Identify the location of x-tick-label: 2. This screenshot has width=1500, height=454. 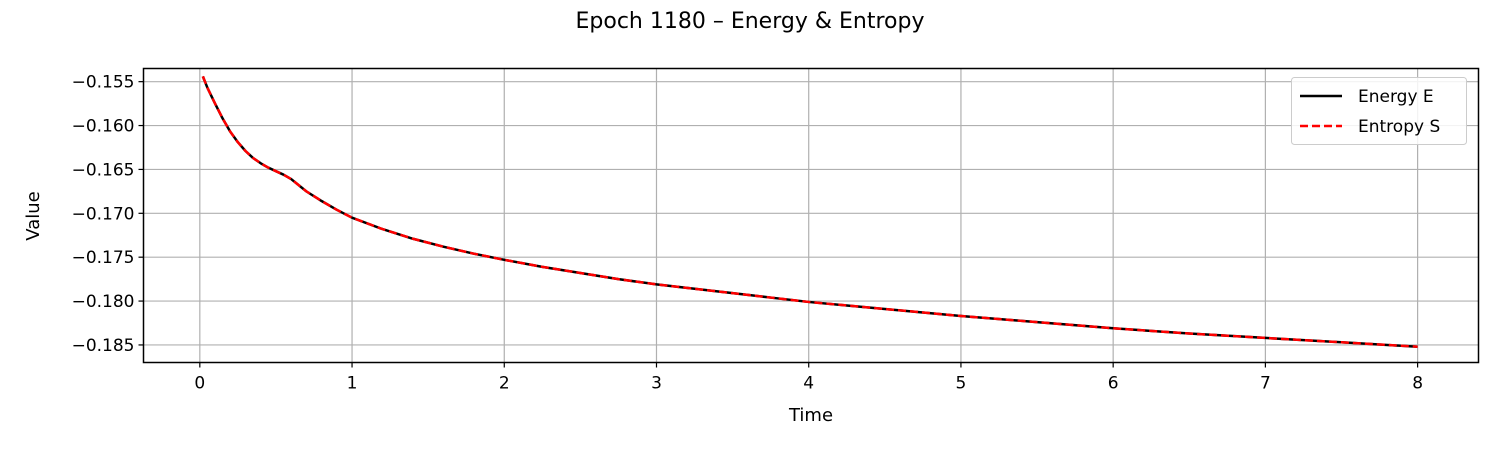
(504, 384).